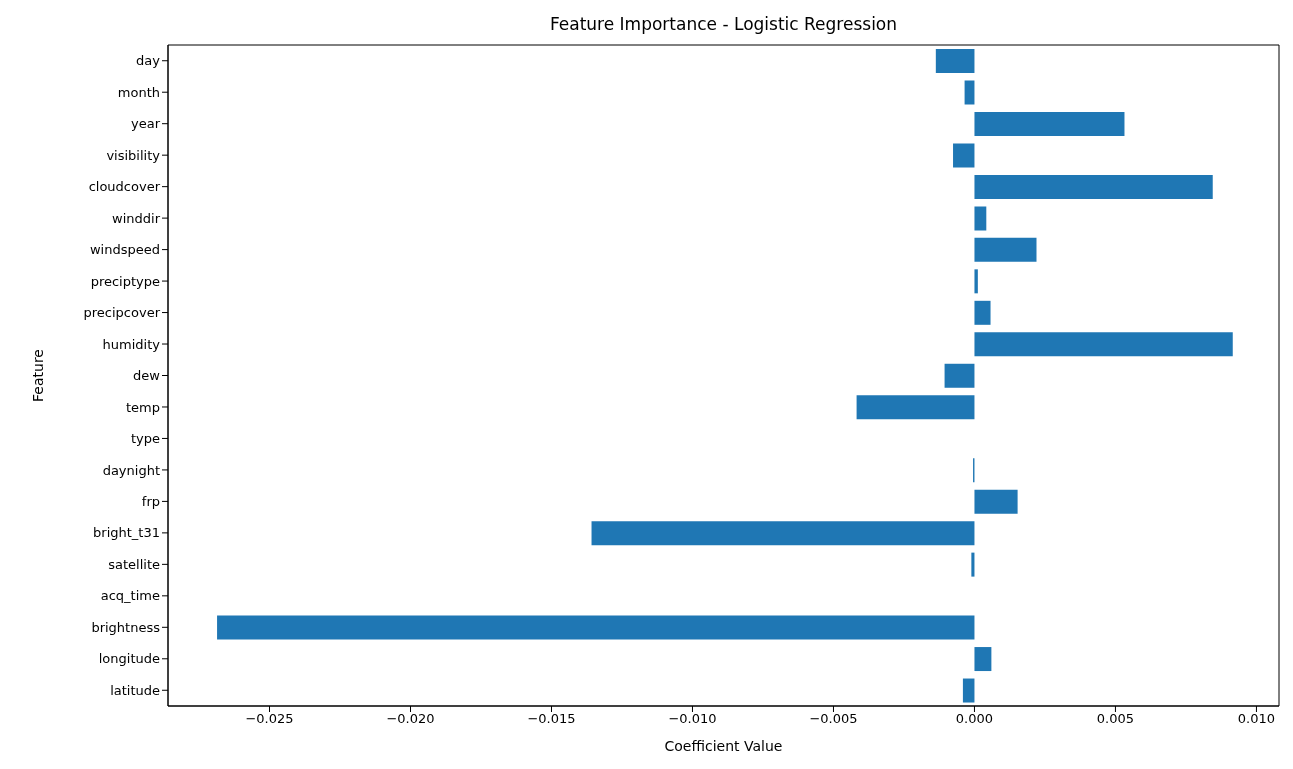 The height and width of the screenshot is (769, 1293). What do you see at coordinates (135, 690) in the screenshot?
I see `y-tick-label: latitude` at bounding box center [135, 690].